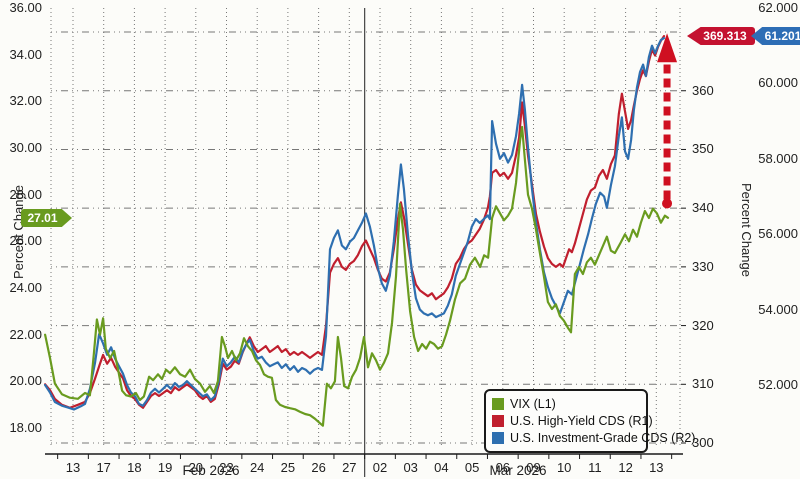  I want to click on x-axis-tick-label: 23, so click(226, 467).